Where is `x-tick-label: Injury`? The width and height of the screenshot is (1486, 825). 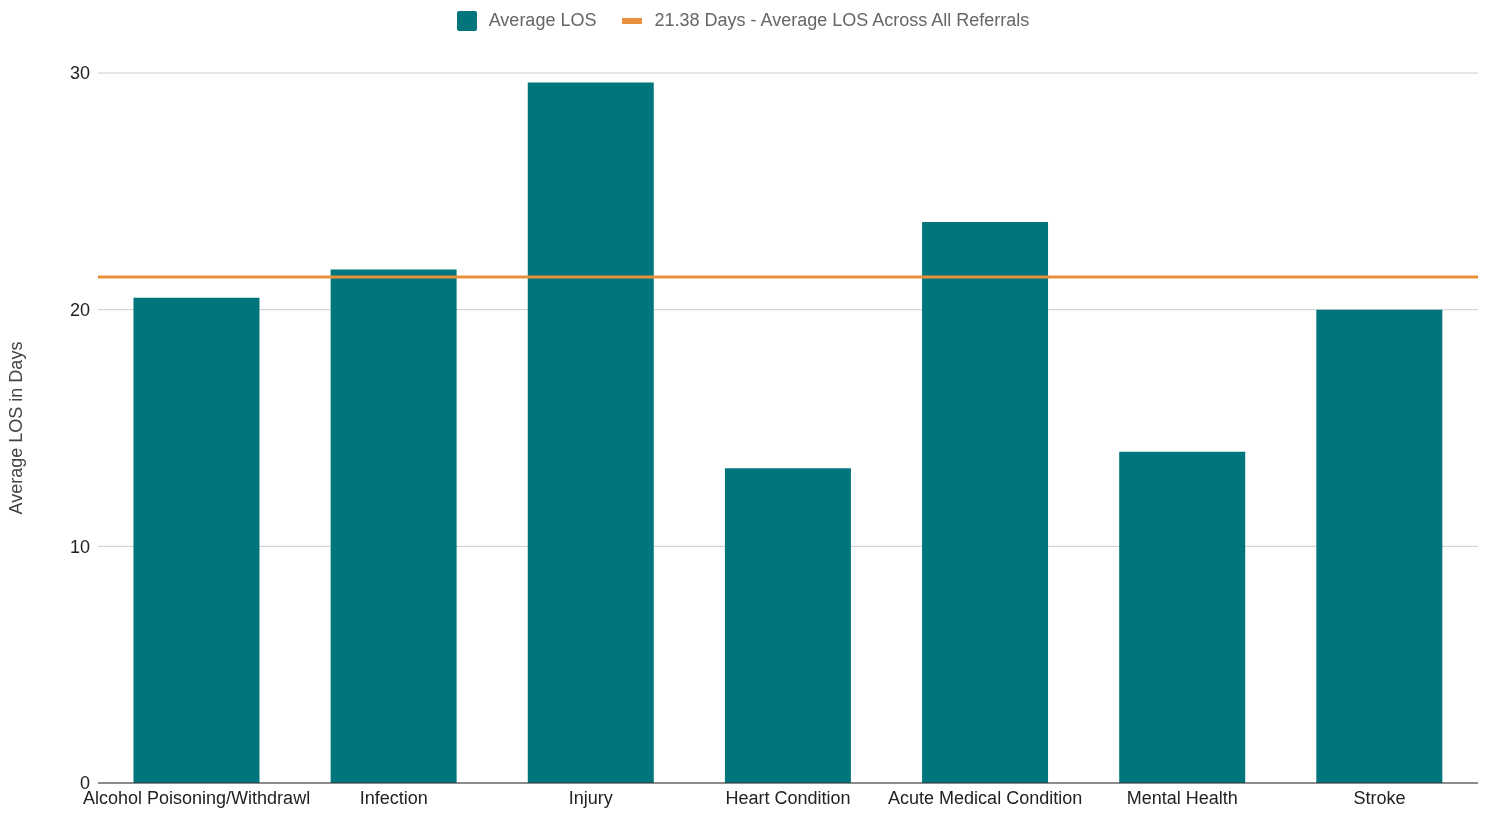 x-tick-label: Injury is located at coordinates (590, 797).